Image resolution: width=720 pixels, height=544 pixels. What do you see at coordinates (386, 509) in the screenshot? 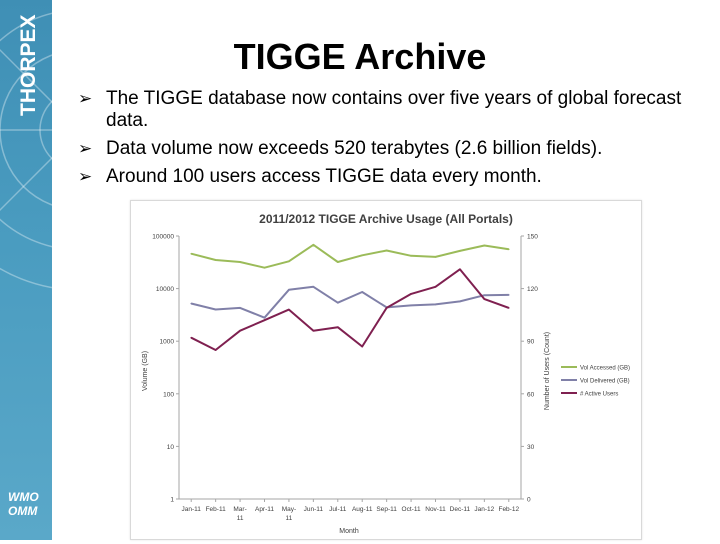
I see `x-tick-label: Sep-11` at bounding box center [386, 509].